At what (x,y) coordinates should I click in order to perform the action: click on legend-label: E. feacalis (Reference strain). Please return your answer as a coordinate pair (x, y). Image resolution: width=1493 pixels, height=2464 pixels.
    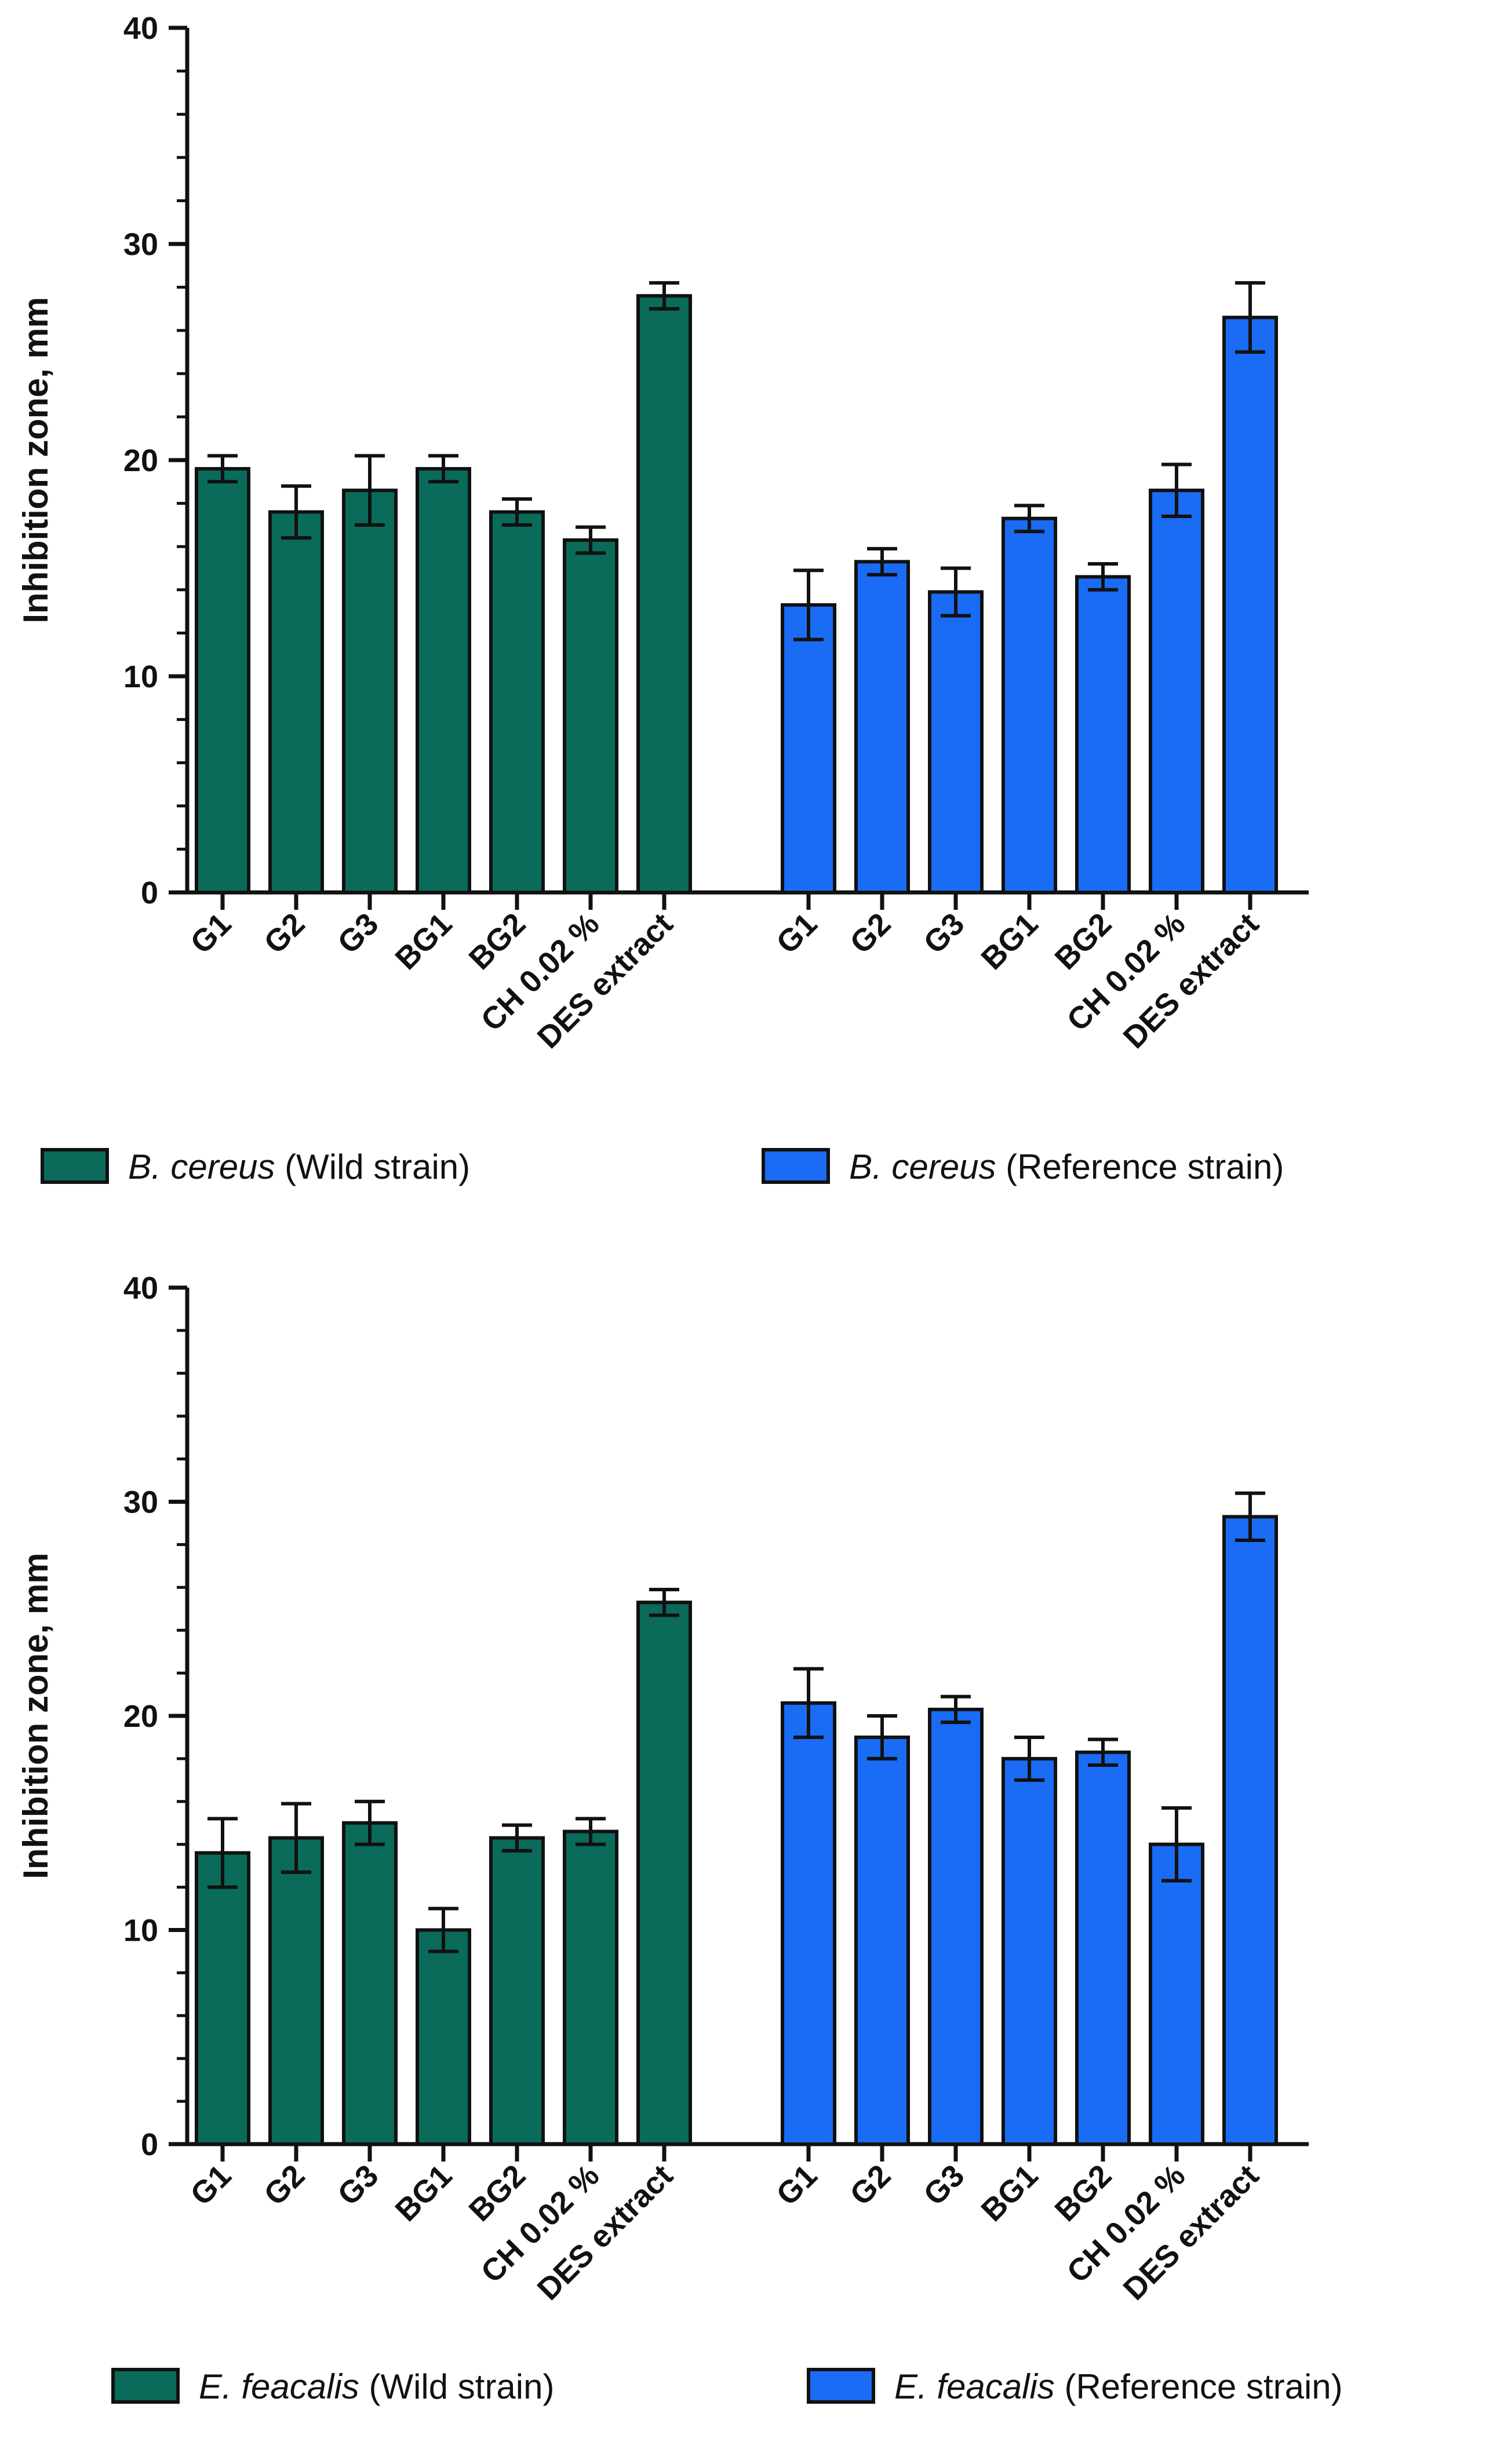
    Looking at the image, I should click on (1118, 2386).